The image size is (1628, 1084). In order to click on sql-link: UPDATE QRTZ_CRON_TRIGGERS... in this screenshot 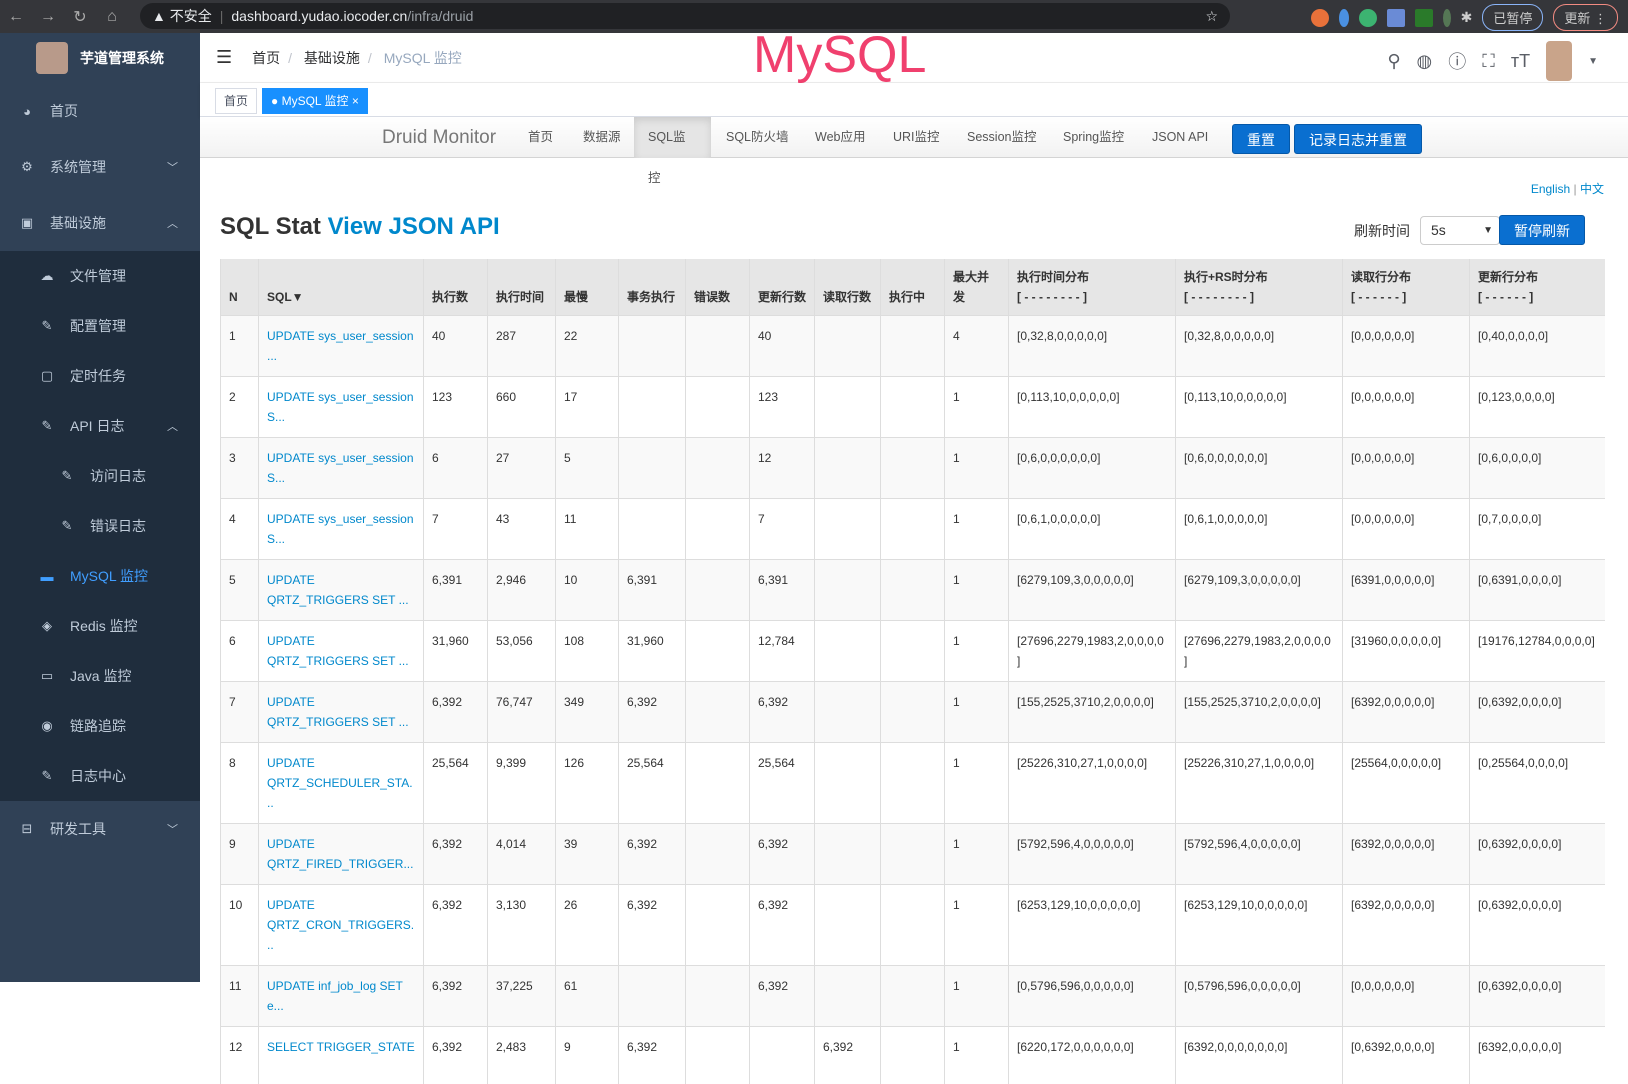, I will do `click(341, 925)`.